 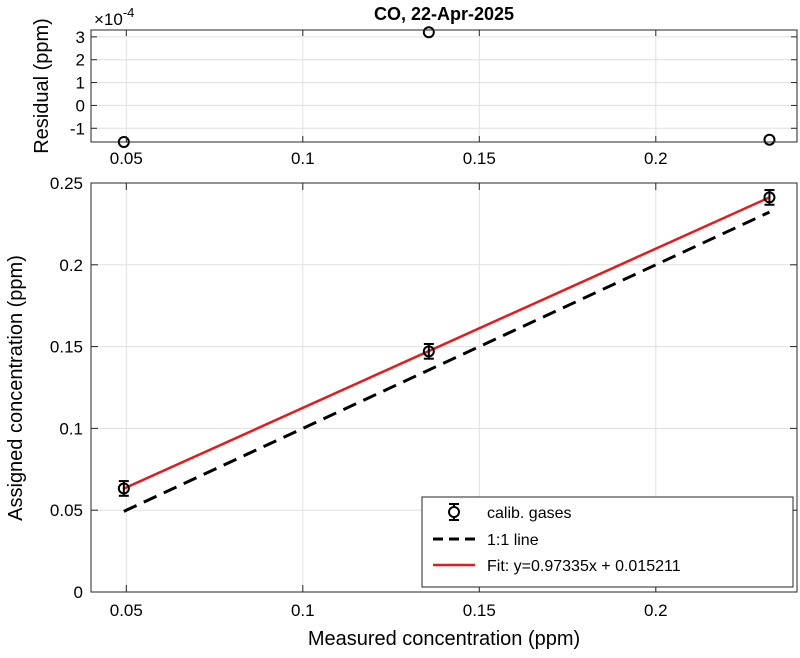 What do you see at coordinates (80, 60) in the screenshot?
I see `residual-y-tick-label: 2` at bounding box center [80, 60].